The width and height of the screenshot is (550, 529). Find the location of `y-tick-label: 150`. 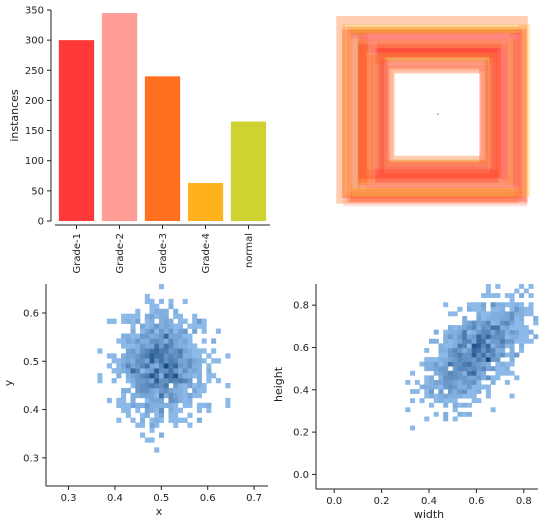

y-tick-label: 150 is located at coordinates (34, 131).